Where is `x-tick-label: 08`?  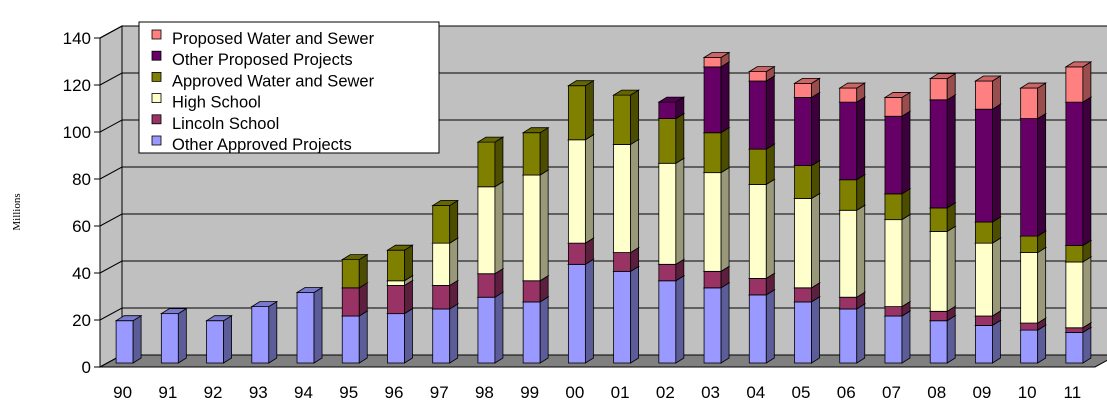
x-tick-label: 08 is located at coordinates (936, 392).